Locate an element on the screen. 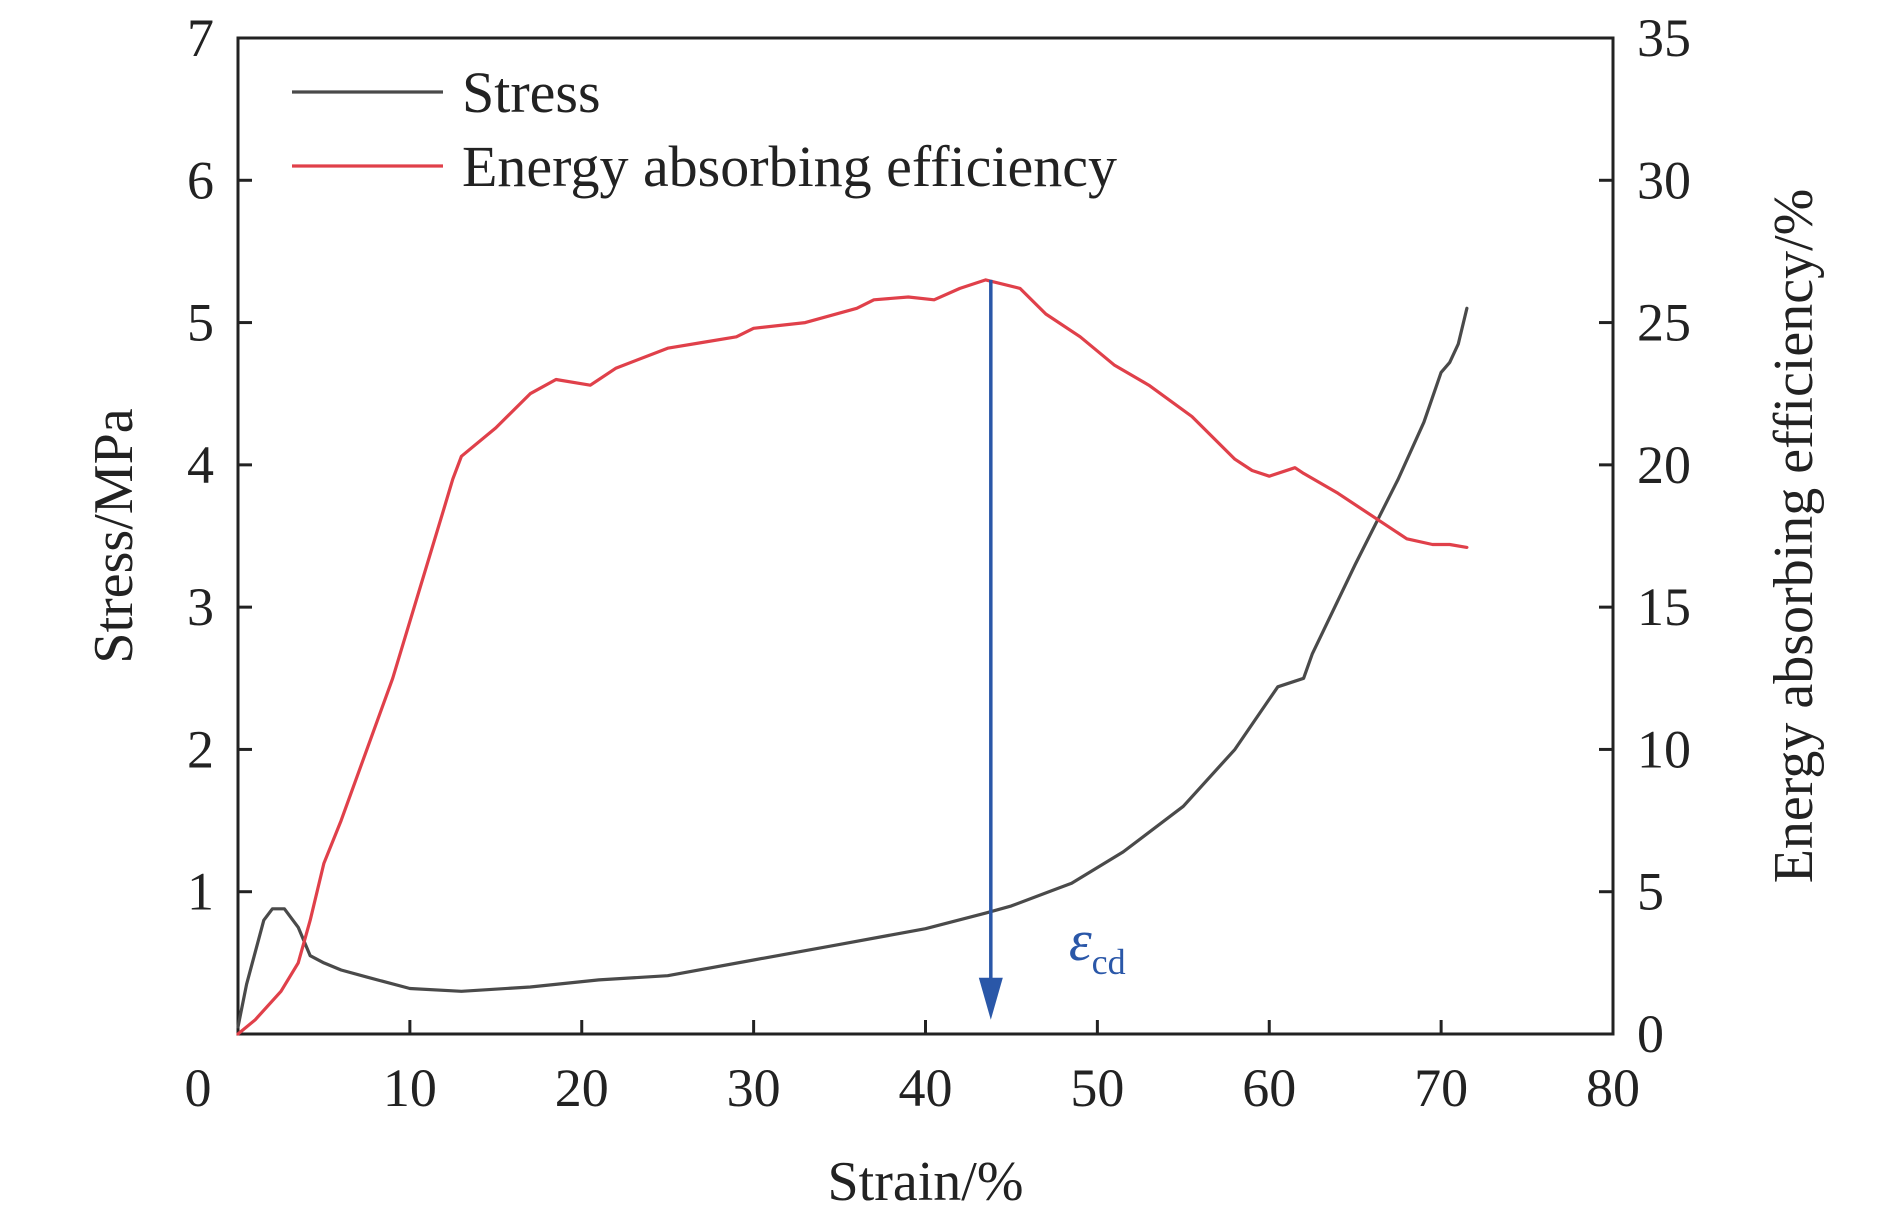  y-left-tick-label: 6 is located at coordinates (200, 180).